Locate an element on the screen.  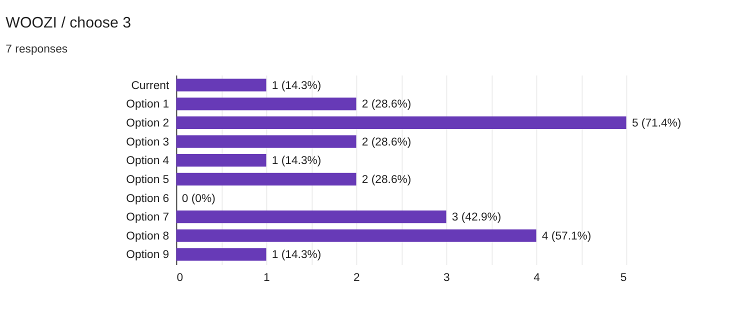
data-label: 5 (71.4%) is located at coordinates (657, 124).